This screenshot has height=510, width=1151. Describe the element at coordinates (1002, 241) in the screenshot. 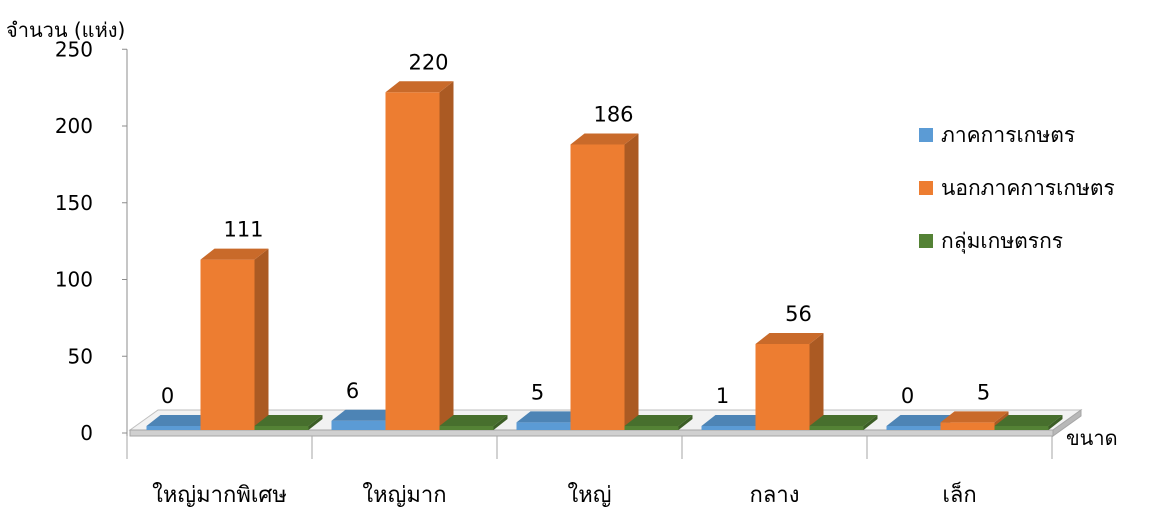

I see `legend-label: กลุ่มเกษตรกร` at that location.